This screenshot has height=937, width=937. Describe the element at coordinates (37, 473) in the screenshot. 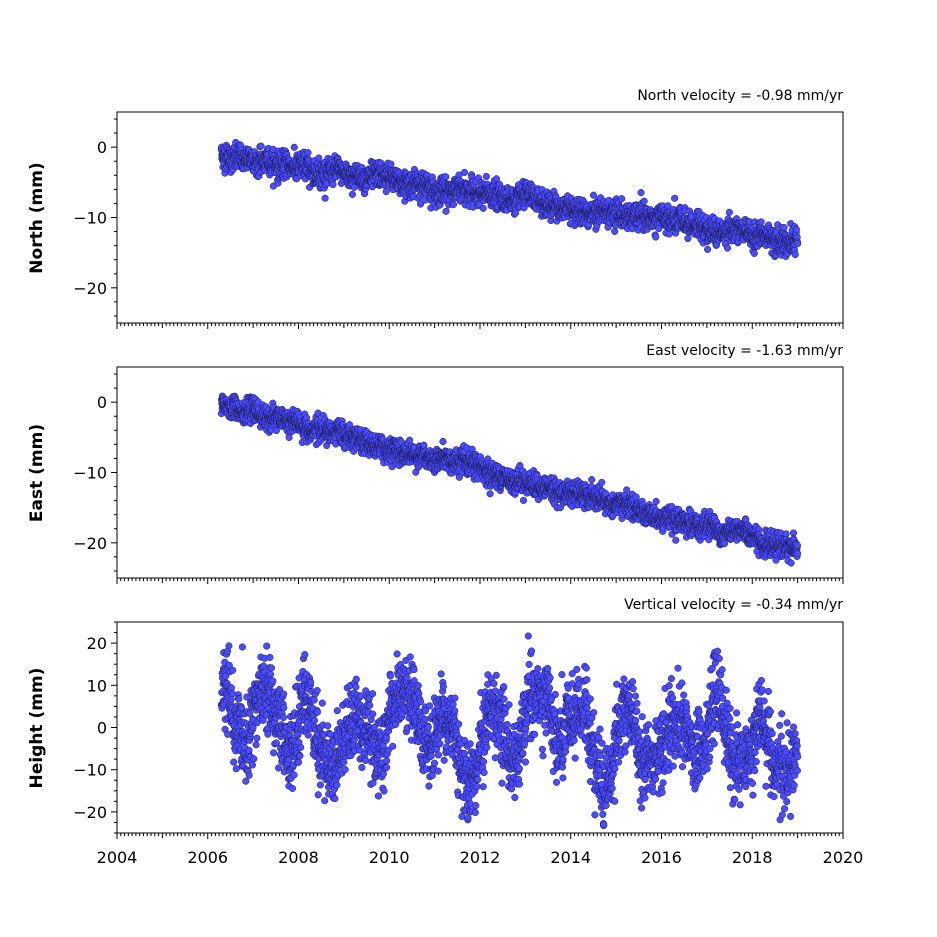

I see `panel-east-ylabel: East (mm)` at that location.